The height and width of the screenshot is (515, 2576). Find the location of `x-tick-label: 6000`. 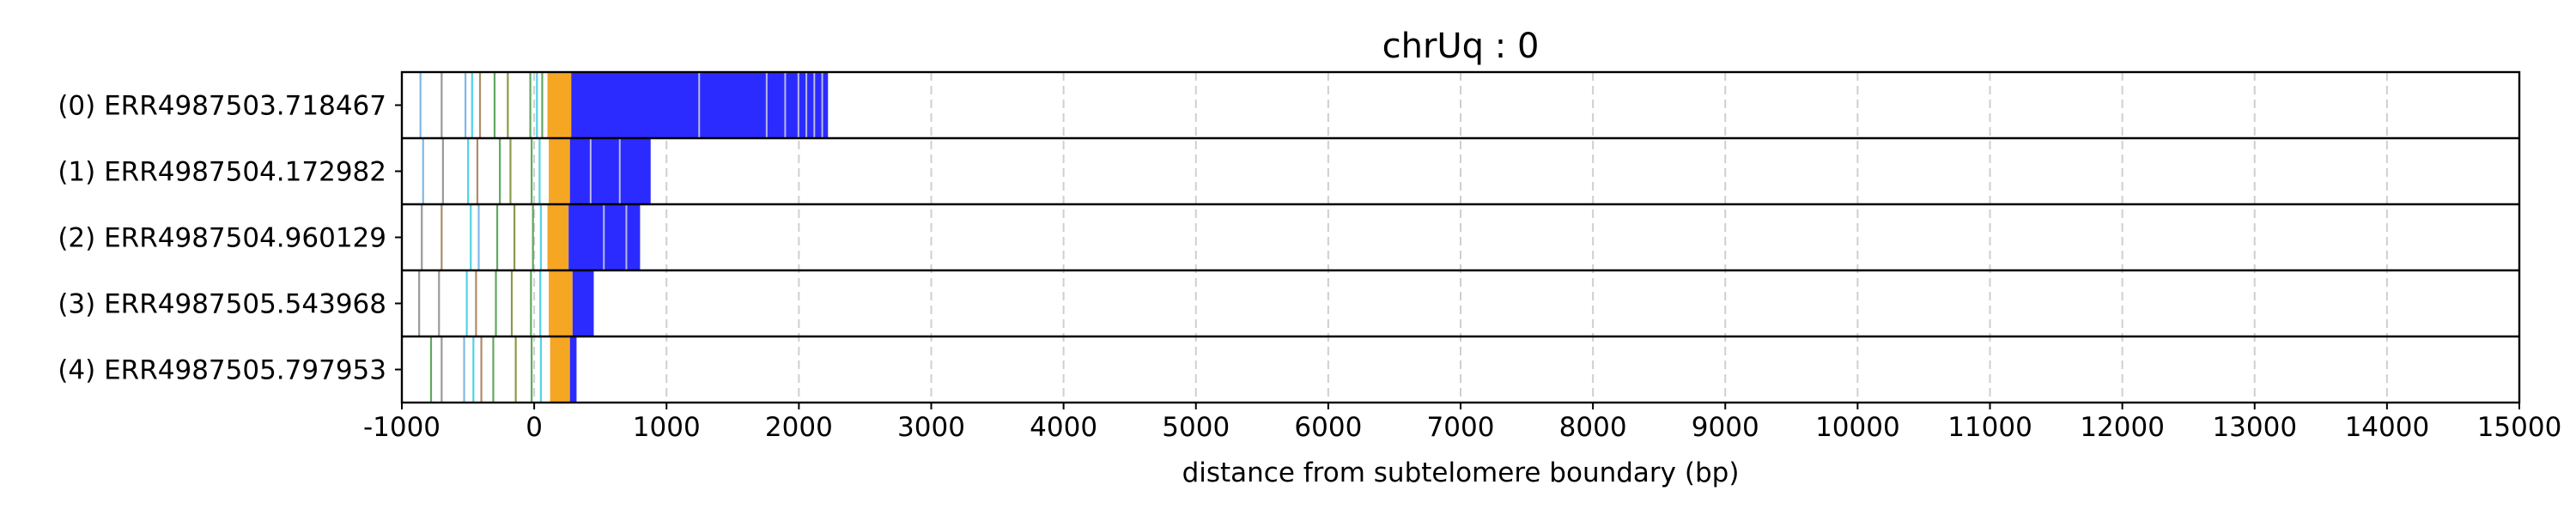

x-tick-label: 6000 is located at coordinates (1328, 427).